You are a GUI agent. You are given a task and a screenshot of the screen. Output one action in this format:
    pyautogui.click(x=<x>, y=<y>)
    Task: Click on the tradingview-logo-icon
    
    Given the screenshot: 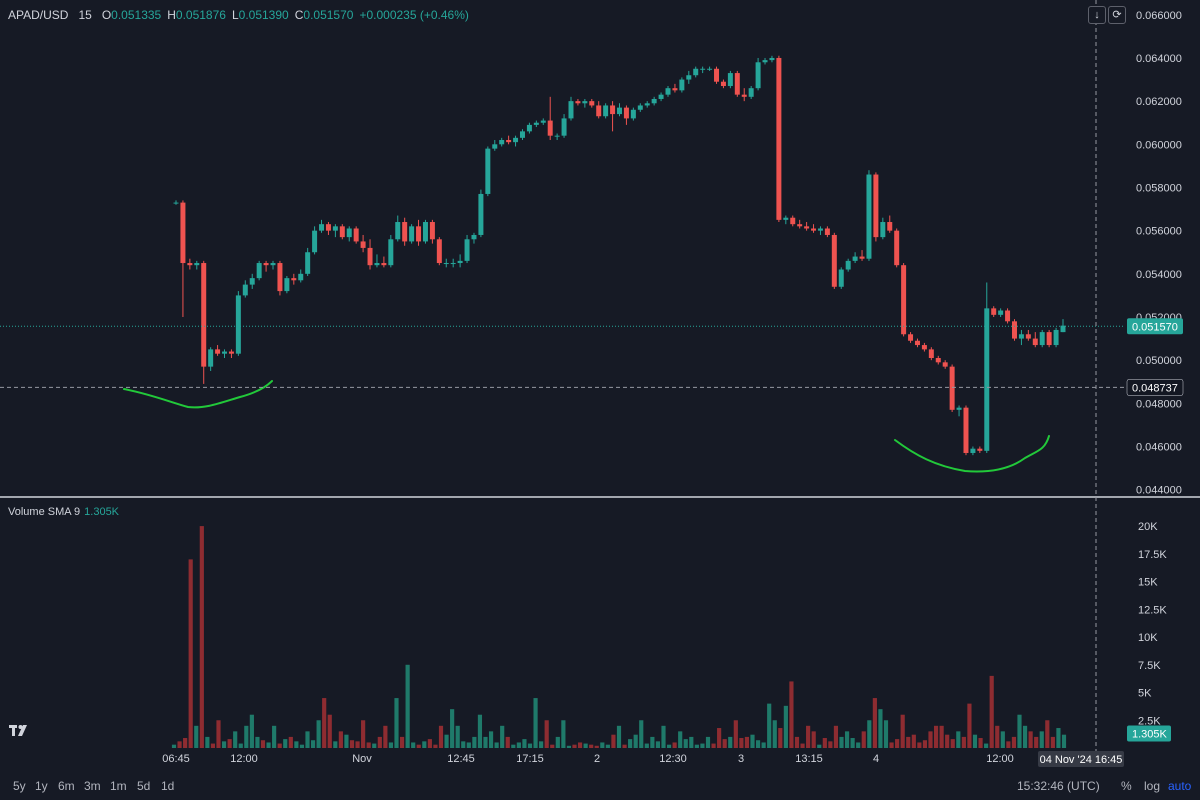 What is the action you would take?
    pyautogui.click(x=20, y=732)
    